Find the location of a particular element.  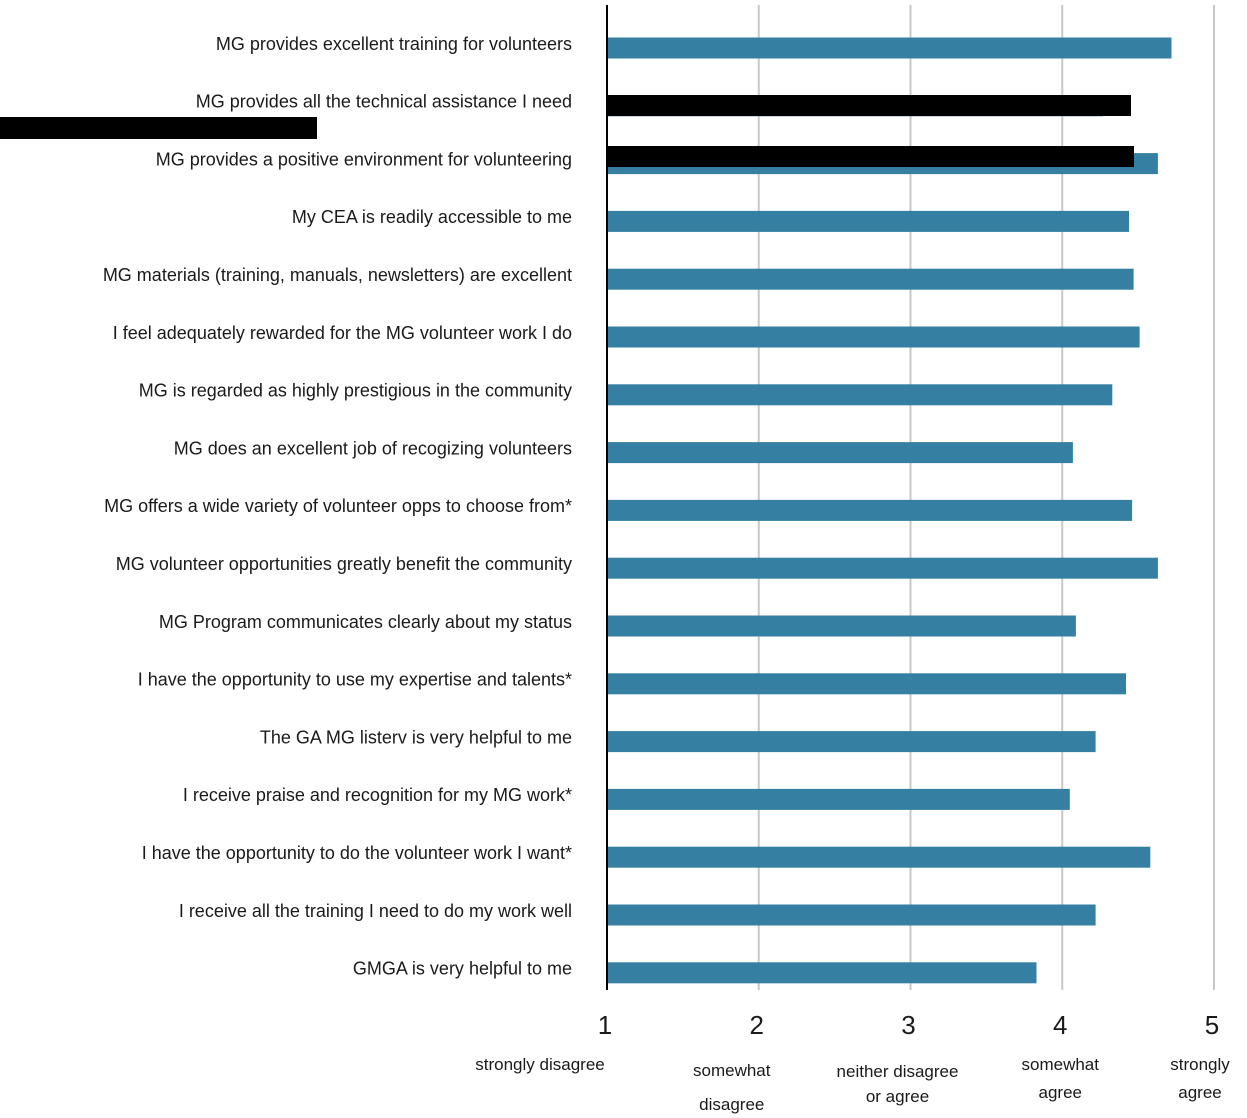

scale-label-5-line-1: strongly is located at coordinates (1200, 1064).